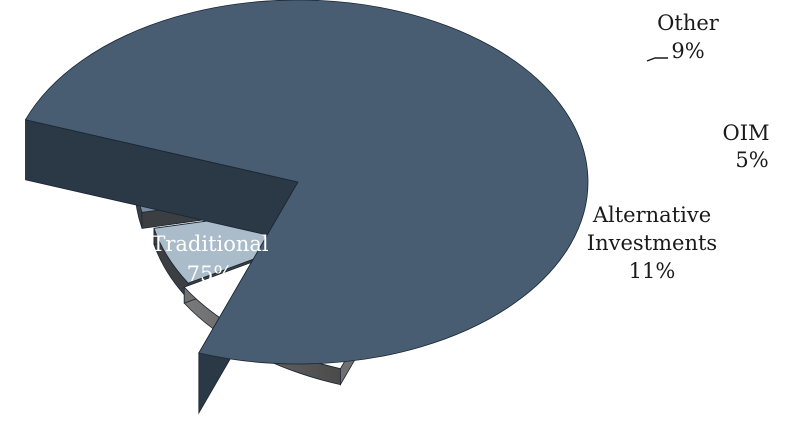 This screenshot has width=793, height=433. Describe the element at coordinates (652, 271) in the screenshot. I see `alternative-investments-pct: 11%` at that location.